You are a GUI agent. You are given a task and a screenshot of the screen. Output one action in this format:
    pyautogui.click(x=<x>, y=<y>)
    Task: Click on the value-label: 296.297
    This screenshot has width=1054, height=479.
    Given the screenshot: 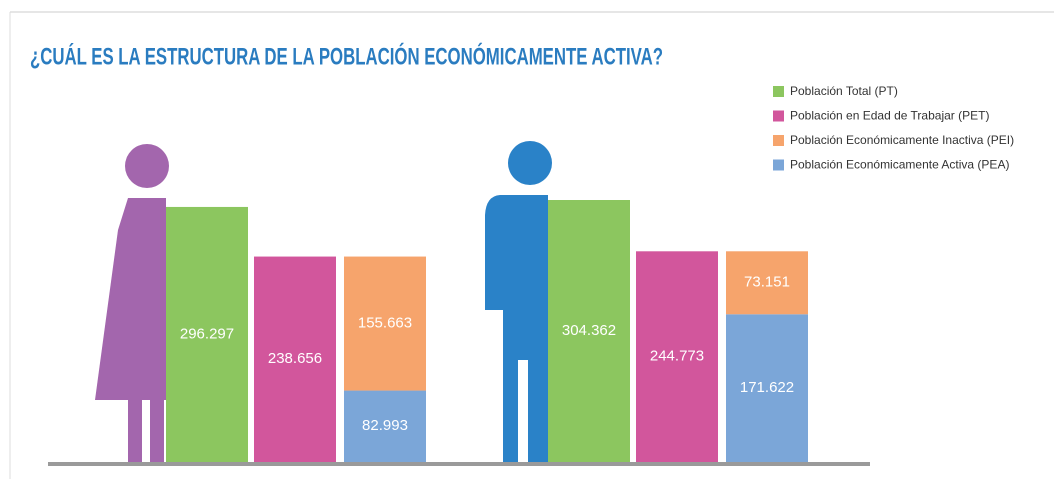 What is the action you would take?
    pyautogui.click(x=207, y=333)
    